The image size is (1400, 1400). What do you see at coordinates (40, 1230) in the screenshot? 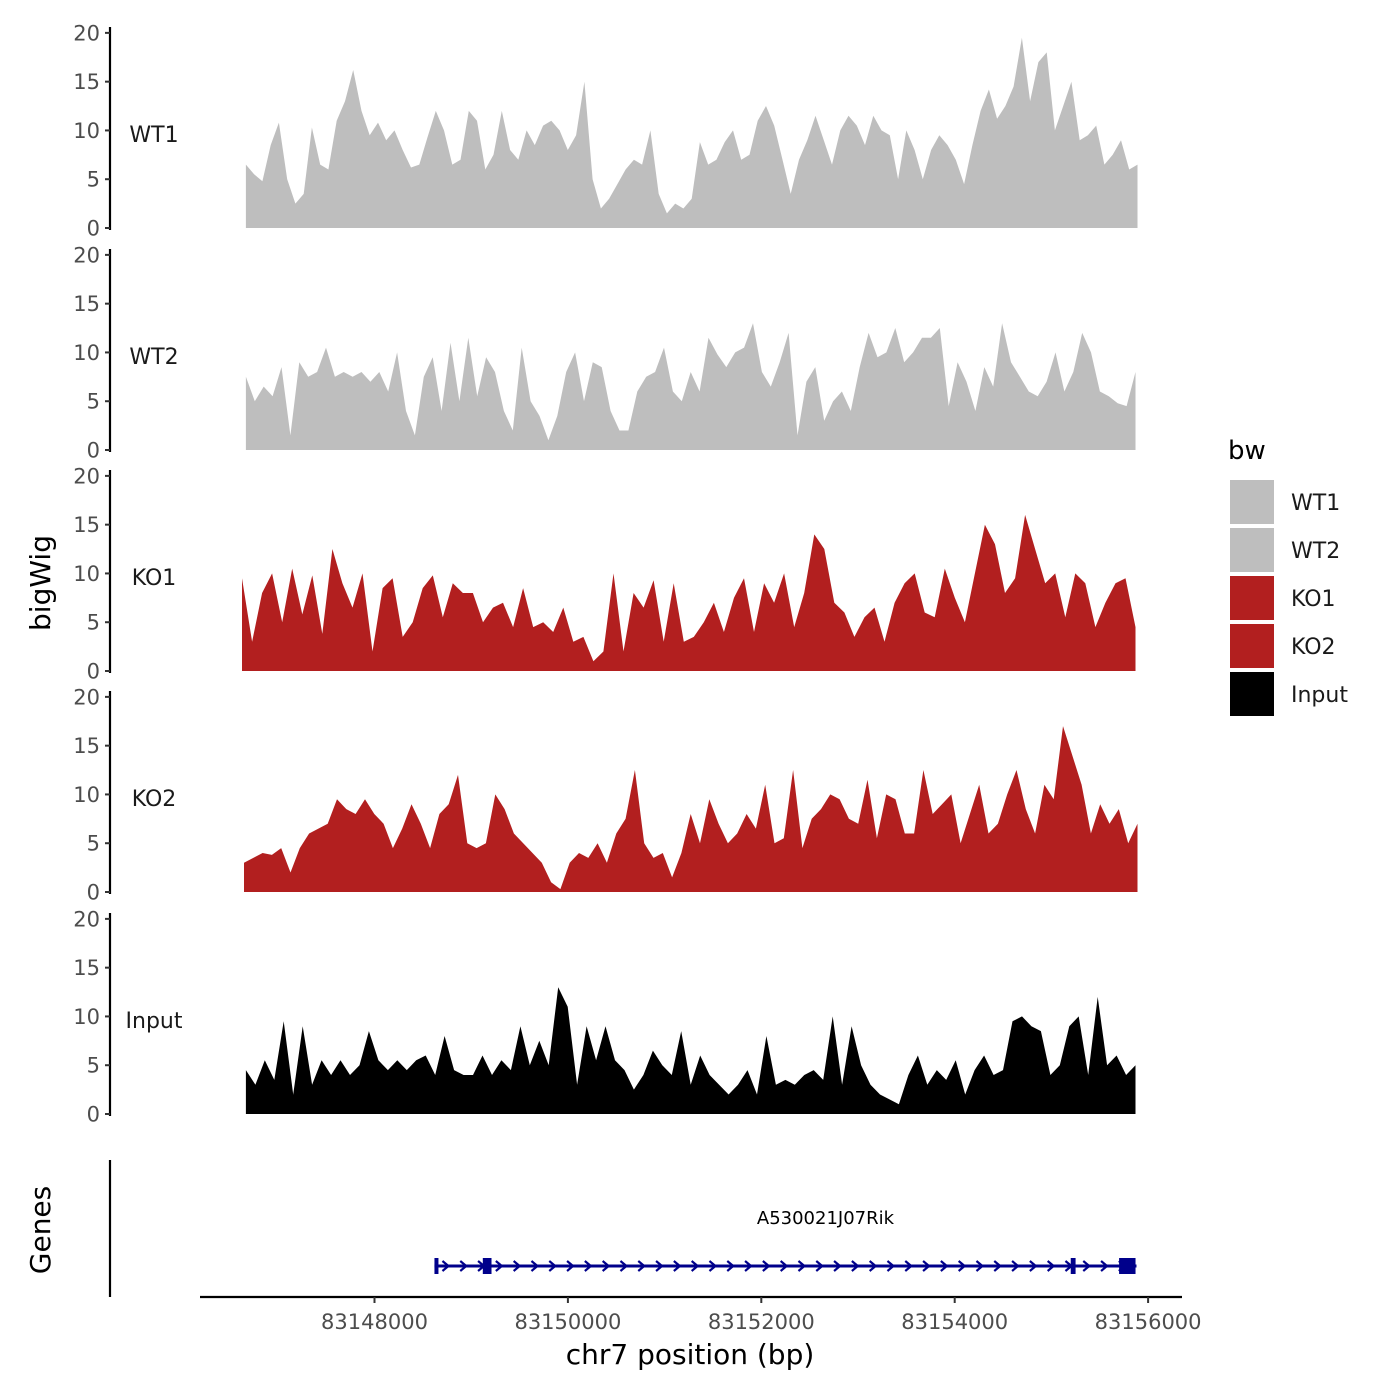
I see `gene-panel-title: Genes` at bounding box center [40, 1230].